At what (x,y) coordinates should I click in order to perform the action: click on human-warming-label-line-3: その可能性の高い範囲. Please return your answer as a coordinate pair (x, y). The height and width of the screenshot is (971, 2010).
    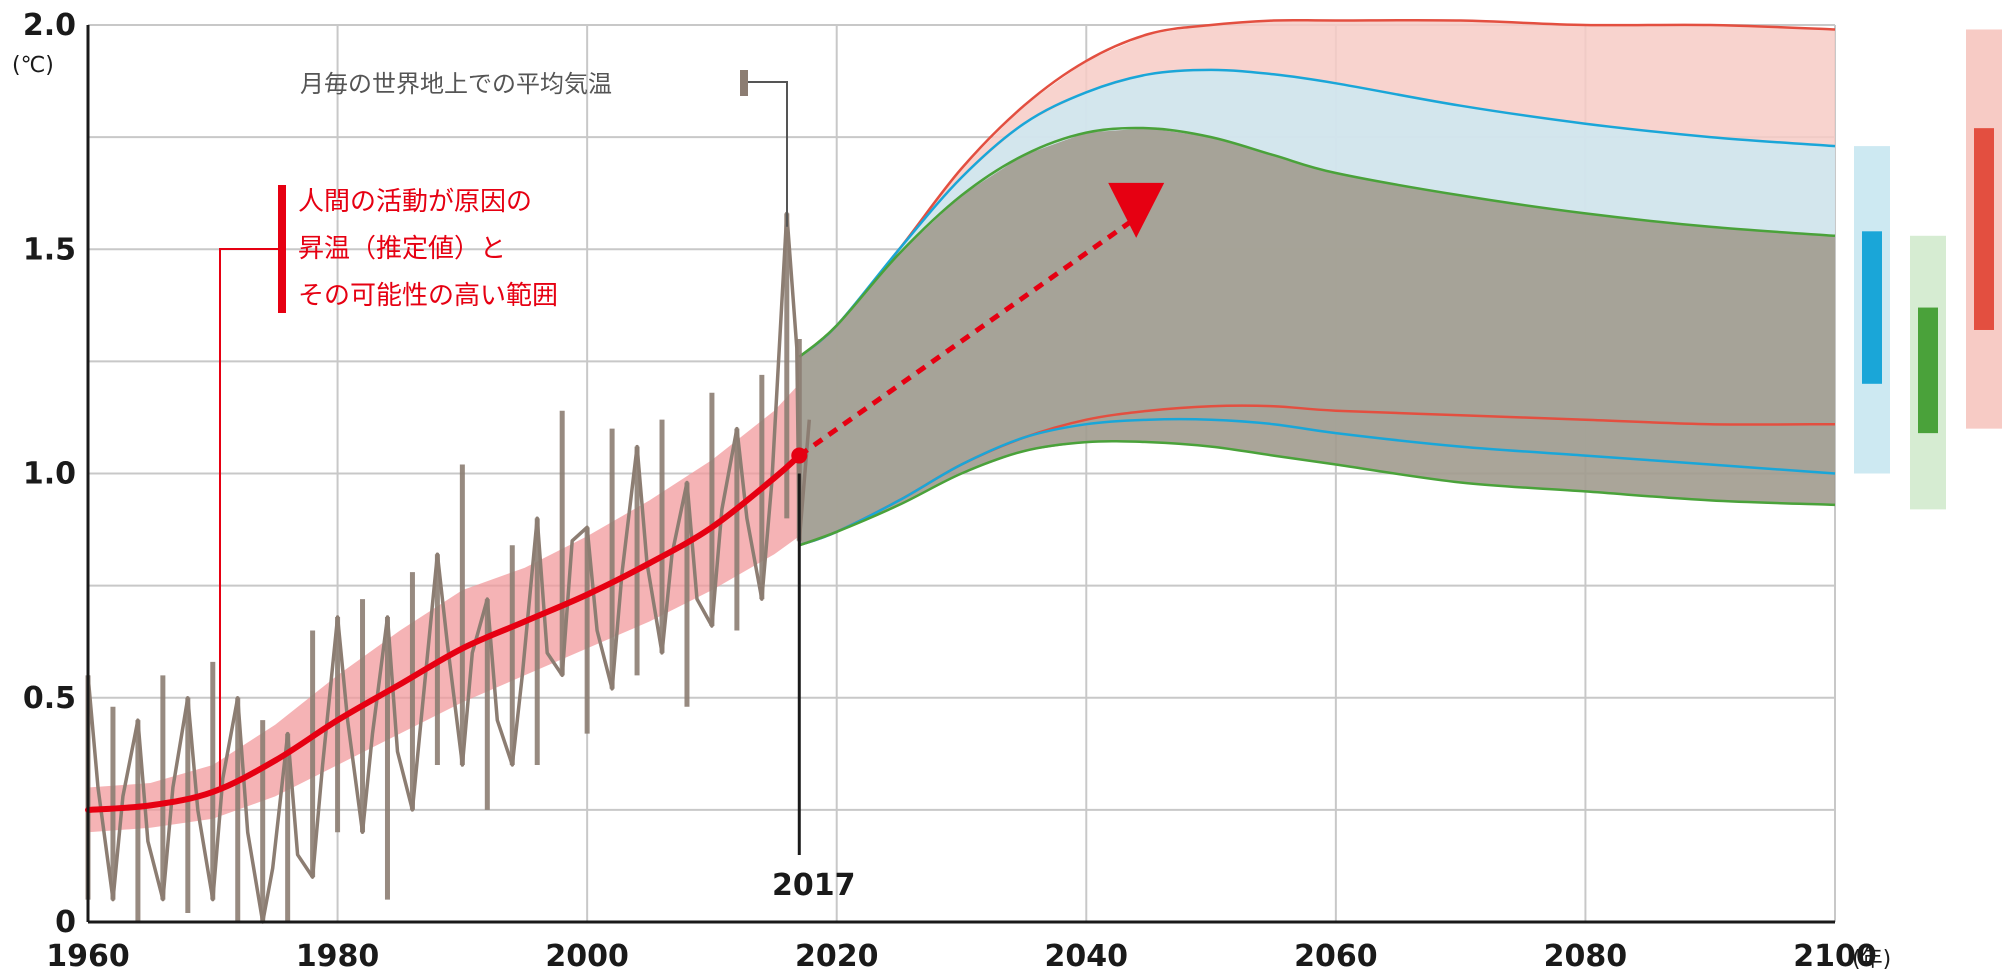
    Looking at the image, I should click on (428, 296).